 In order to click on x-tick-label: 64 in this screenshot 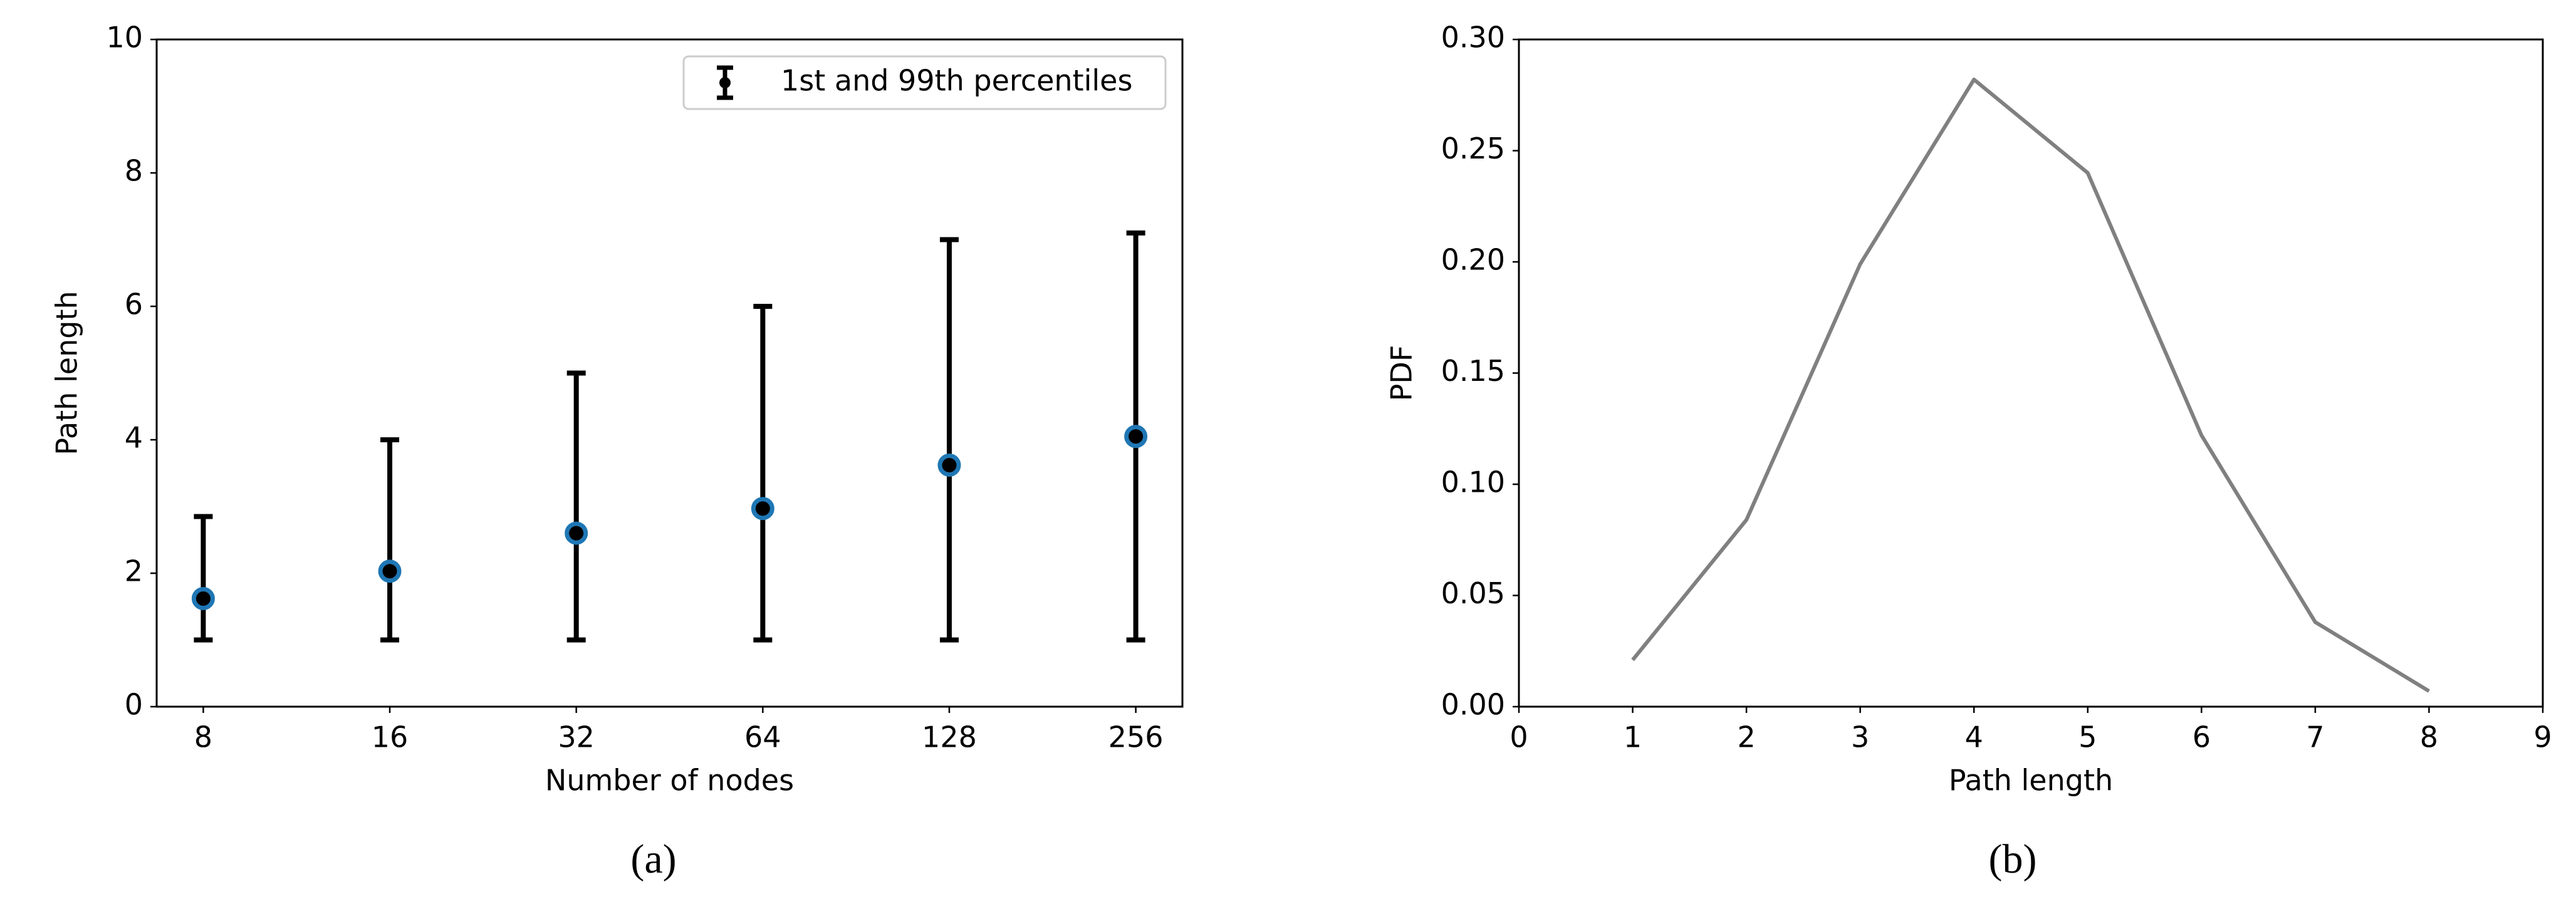, I will do `click(762, 737)`.